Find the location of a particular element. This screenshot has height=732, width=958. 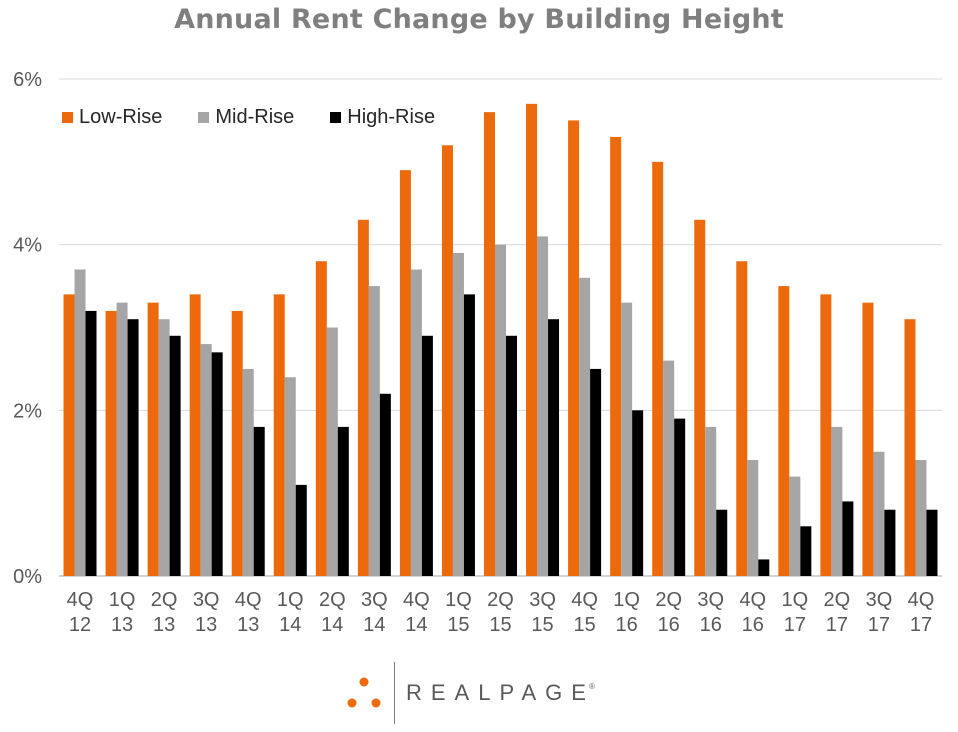

chart-legend: Low-Rise Mid-Rise High-Rise is located at coordinates (266, 117).